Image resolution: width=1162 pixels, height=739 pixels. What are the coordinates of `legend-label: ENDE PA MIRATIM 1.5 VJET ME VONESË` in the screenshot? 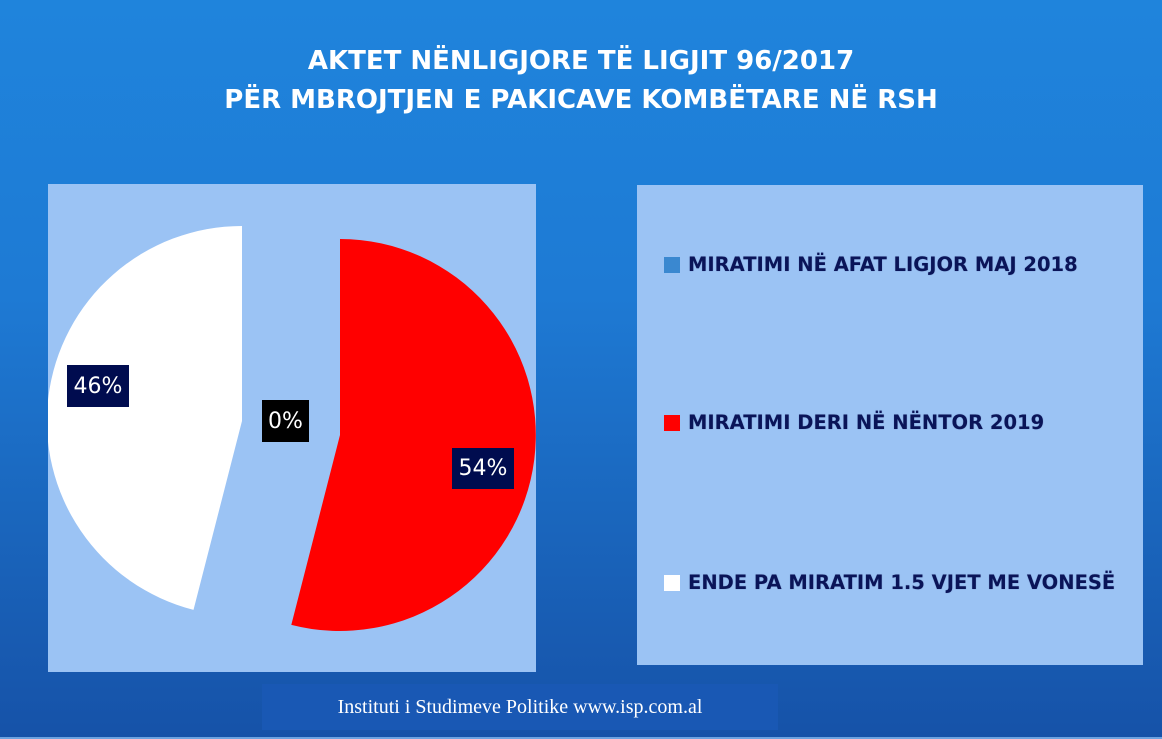 It's located at (902, 582).